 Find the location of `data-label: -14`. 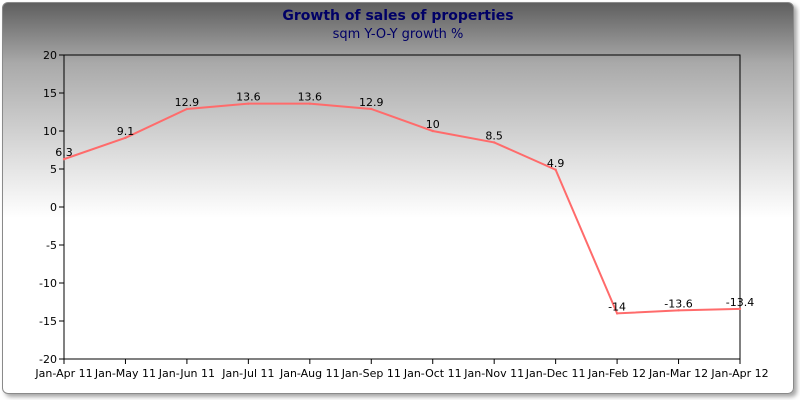

data-label: -14 is located at coordinates (617, 306).